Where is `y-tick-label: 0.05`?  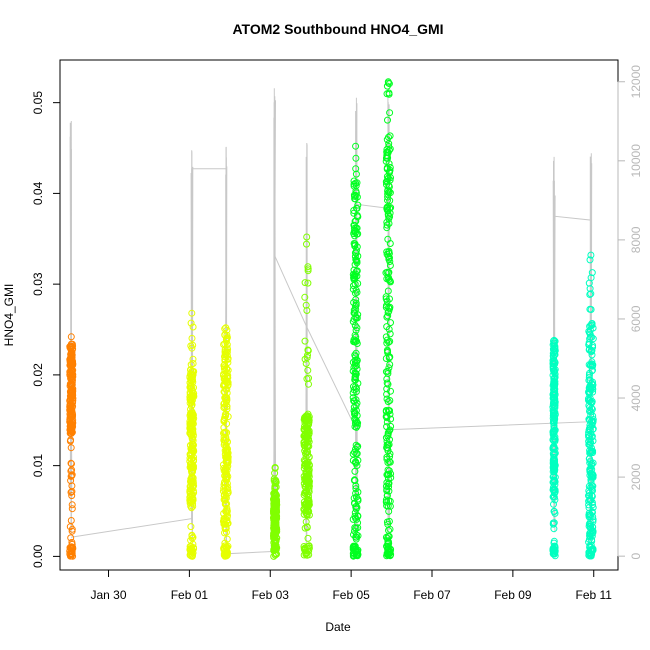
y-tick-label: 0.05 is located at coordinates (38, 103).